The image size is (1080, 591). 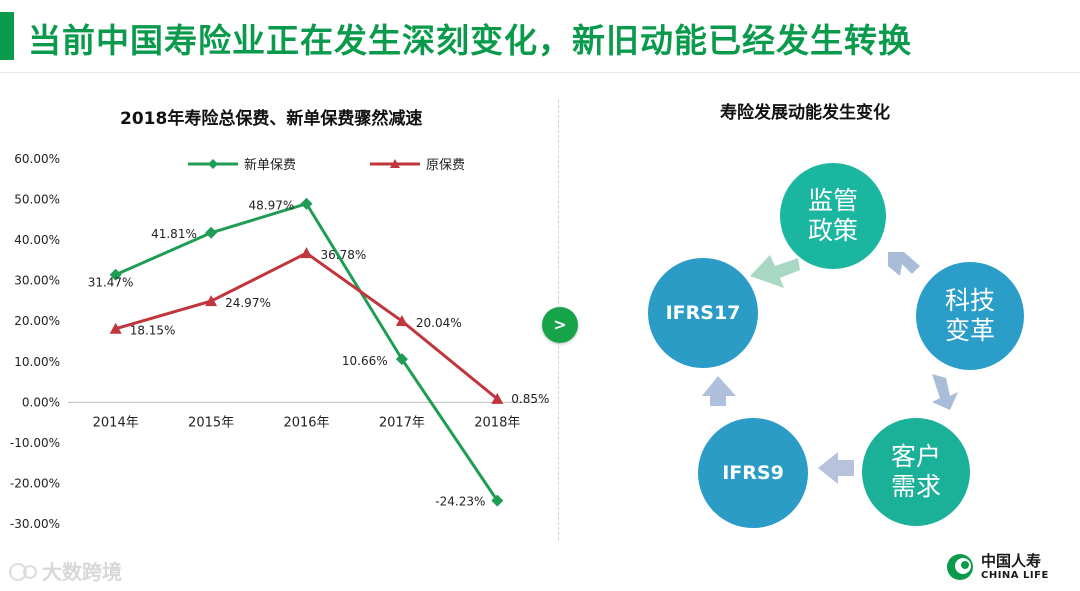 What do you see at coordinates (37, 321) in the screenshot?
I see `y-tick-label: 20.00%` at bounding box center [37, 321].